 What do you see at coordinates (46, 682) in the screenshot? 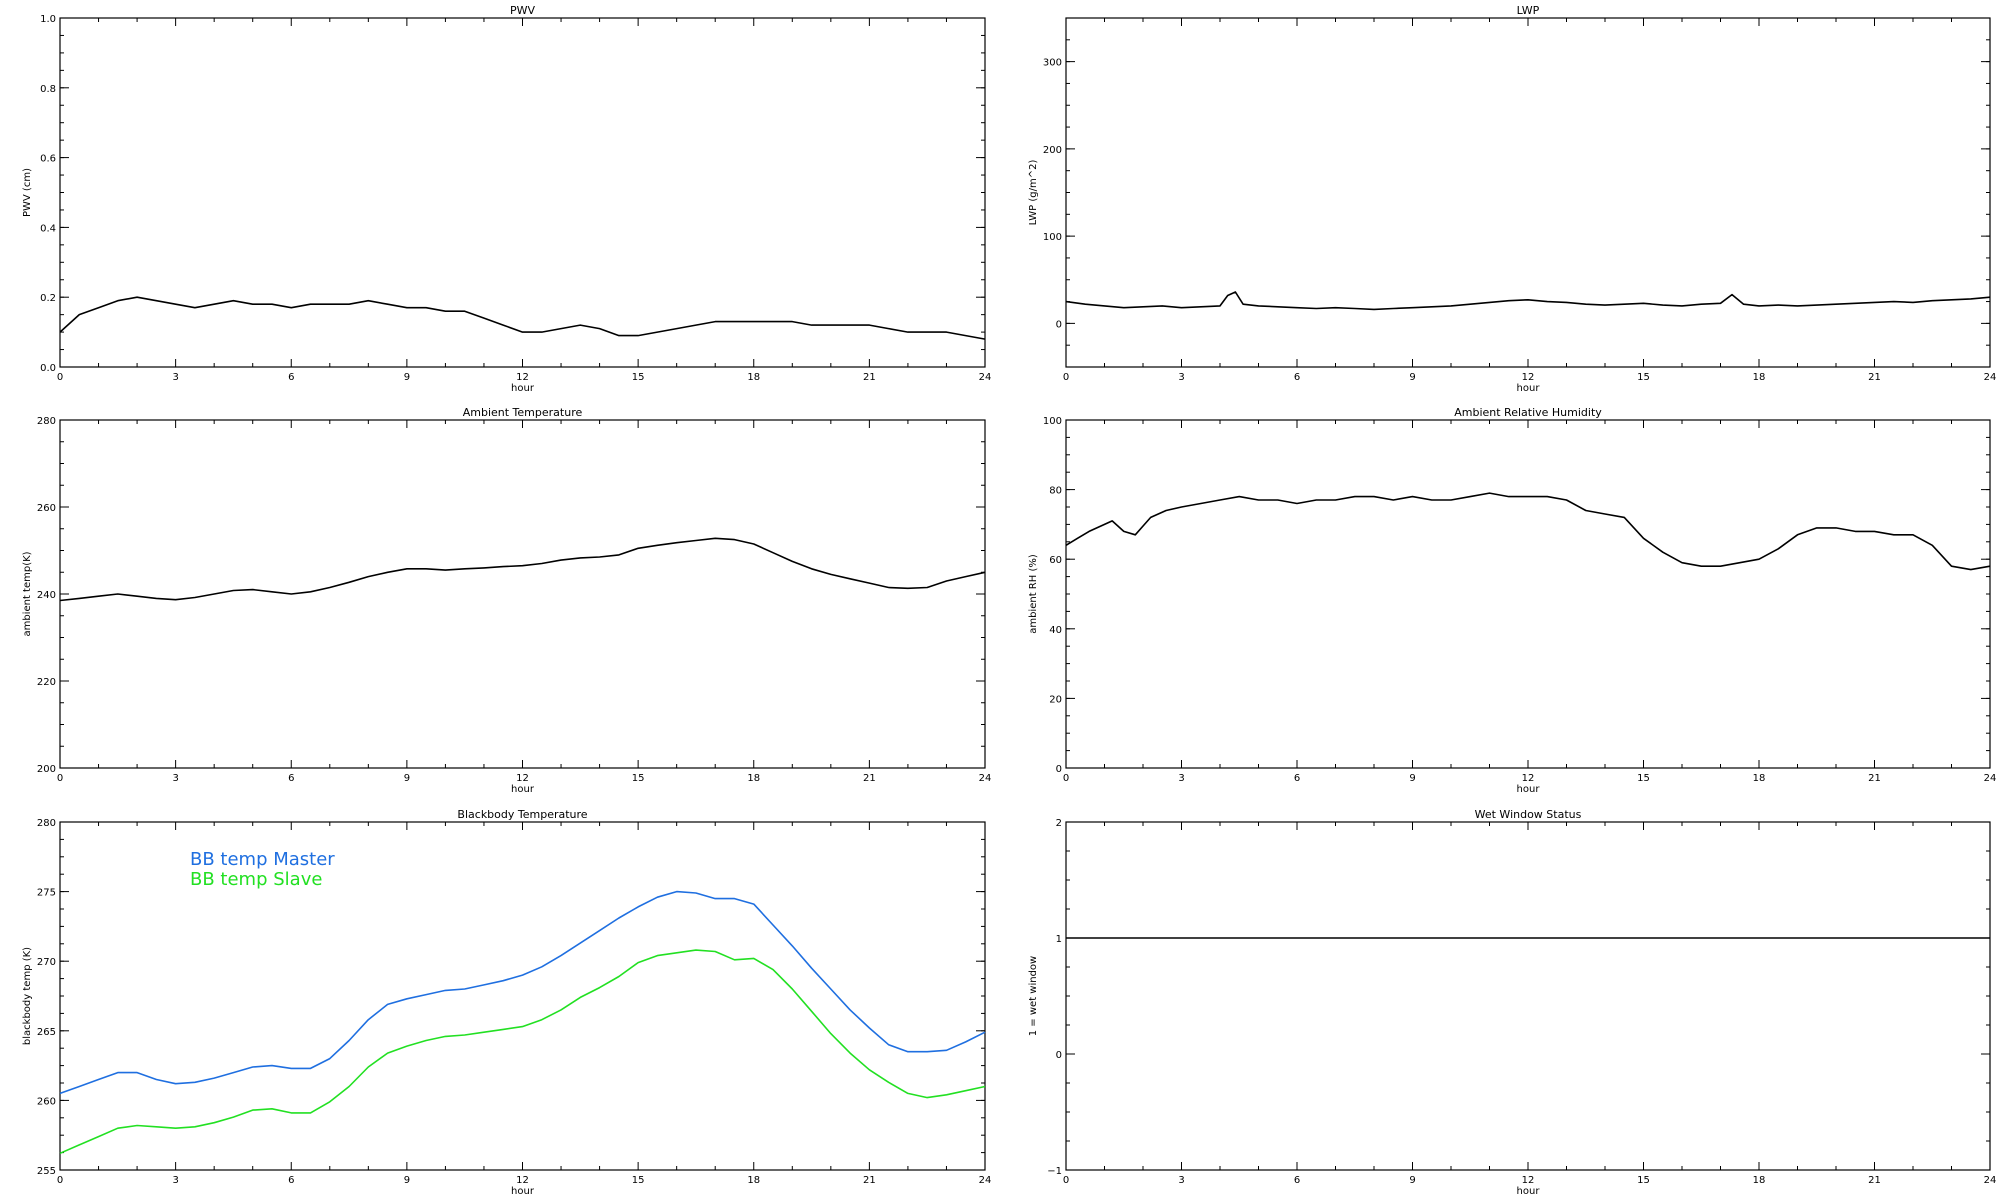
I see `y-tick-label: 220` at bounding box center [46, 682].